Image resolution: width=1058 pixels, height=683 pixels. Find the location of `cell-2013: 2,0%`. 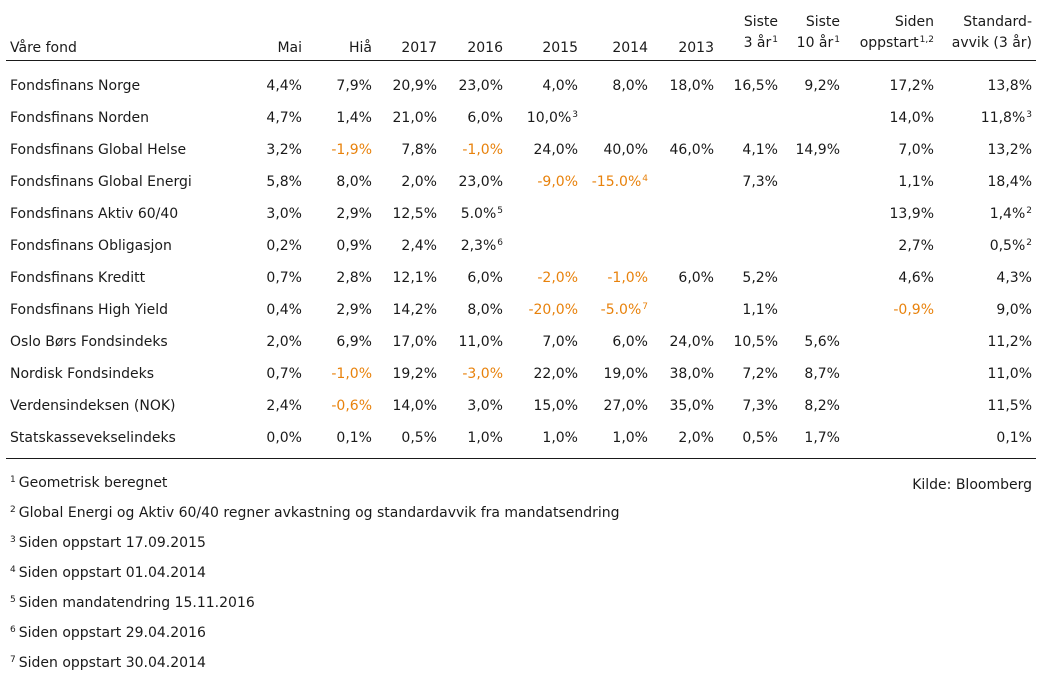

cell-2013: 2,0% is located at coordinates (696, 438).